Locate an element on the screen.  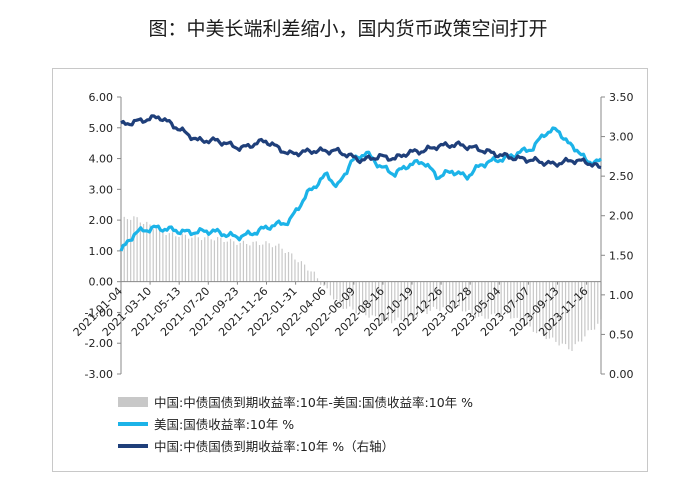
left-tick-label: 0.00 is located at coordinates (101, 282).